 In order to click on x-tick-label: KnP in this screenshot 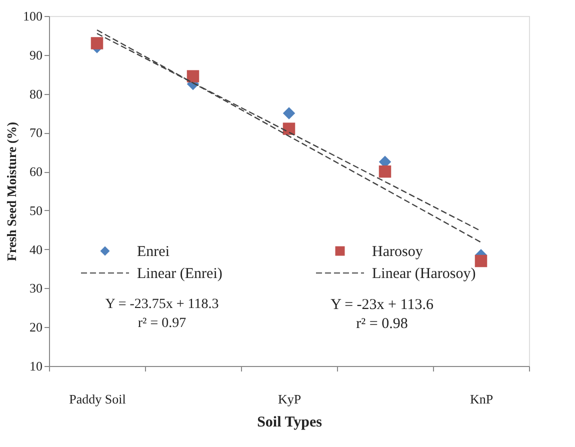, I will do `click(482, 399)`.